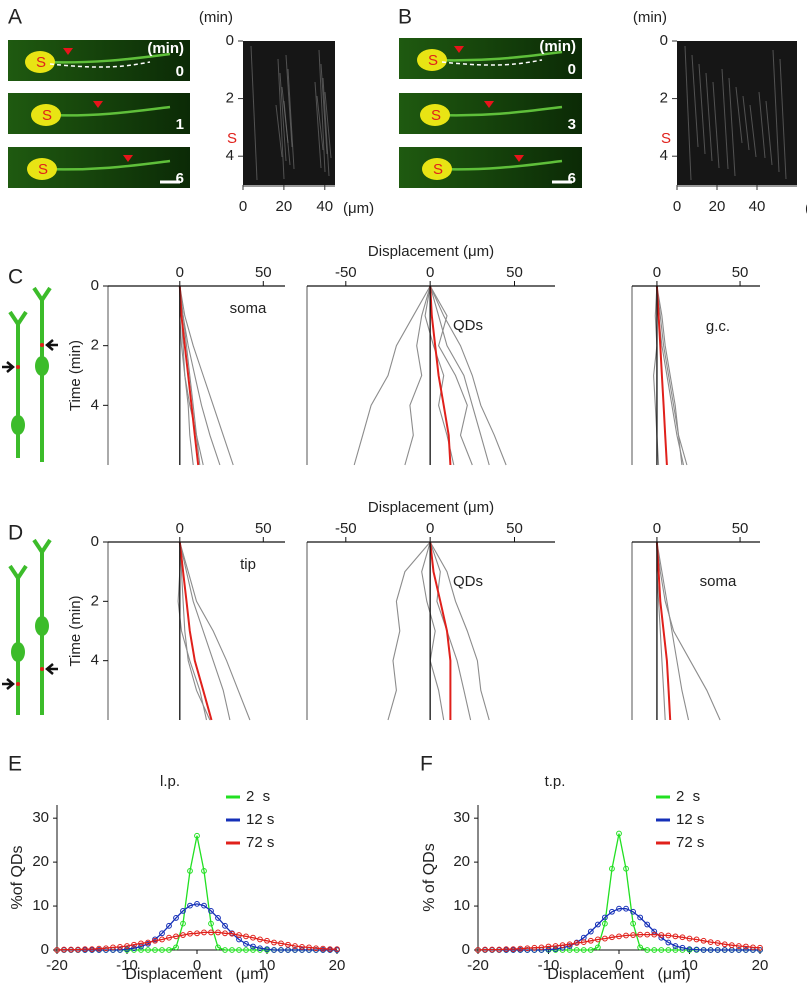 The width and height of the screenshot is (807, 992). What do you see at coordinates (284, 206) in the screenshot?
I see `x-tick-label: 20` at bounding box center [284, 206].